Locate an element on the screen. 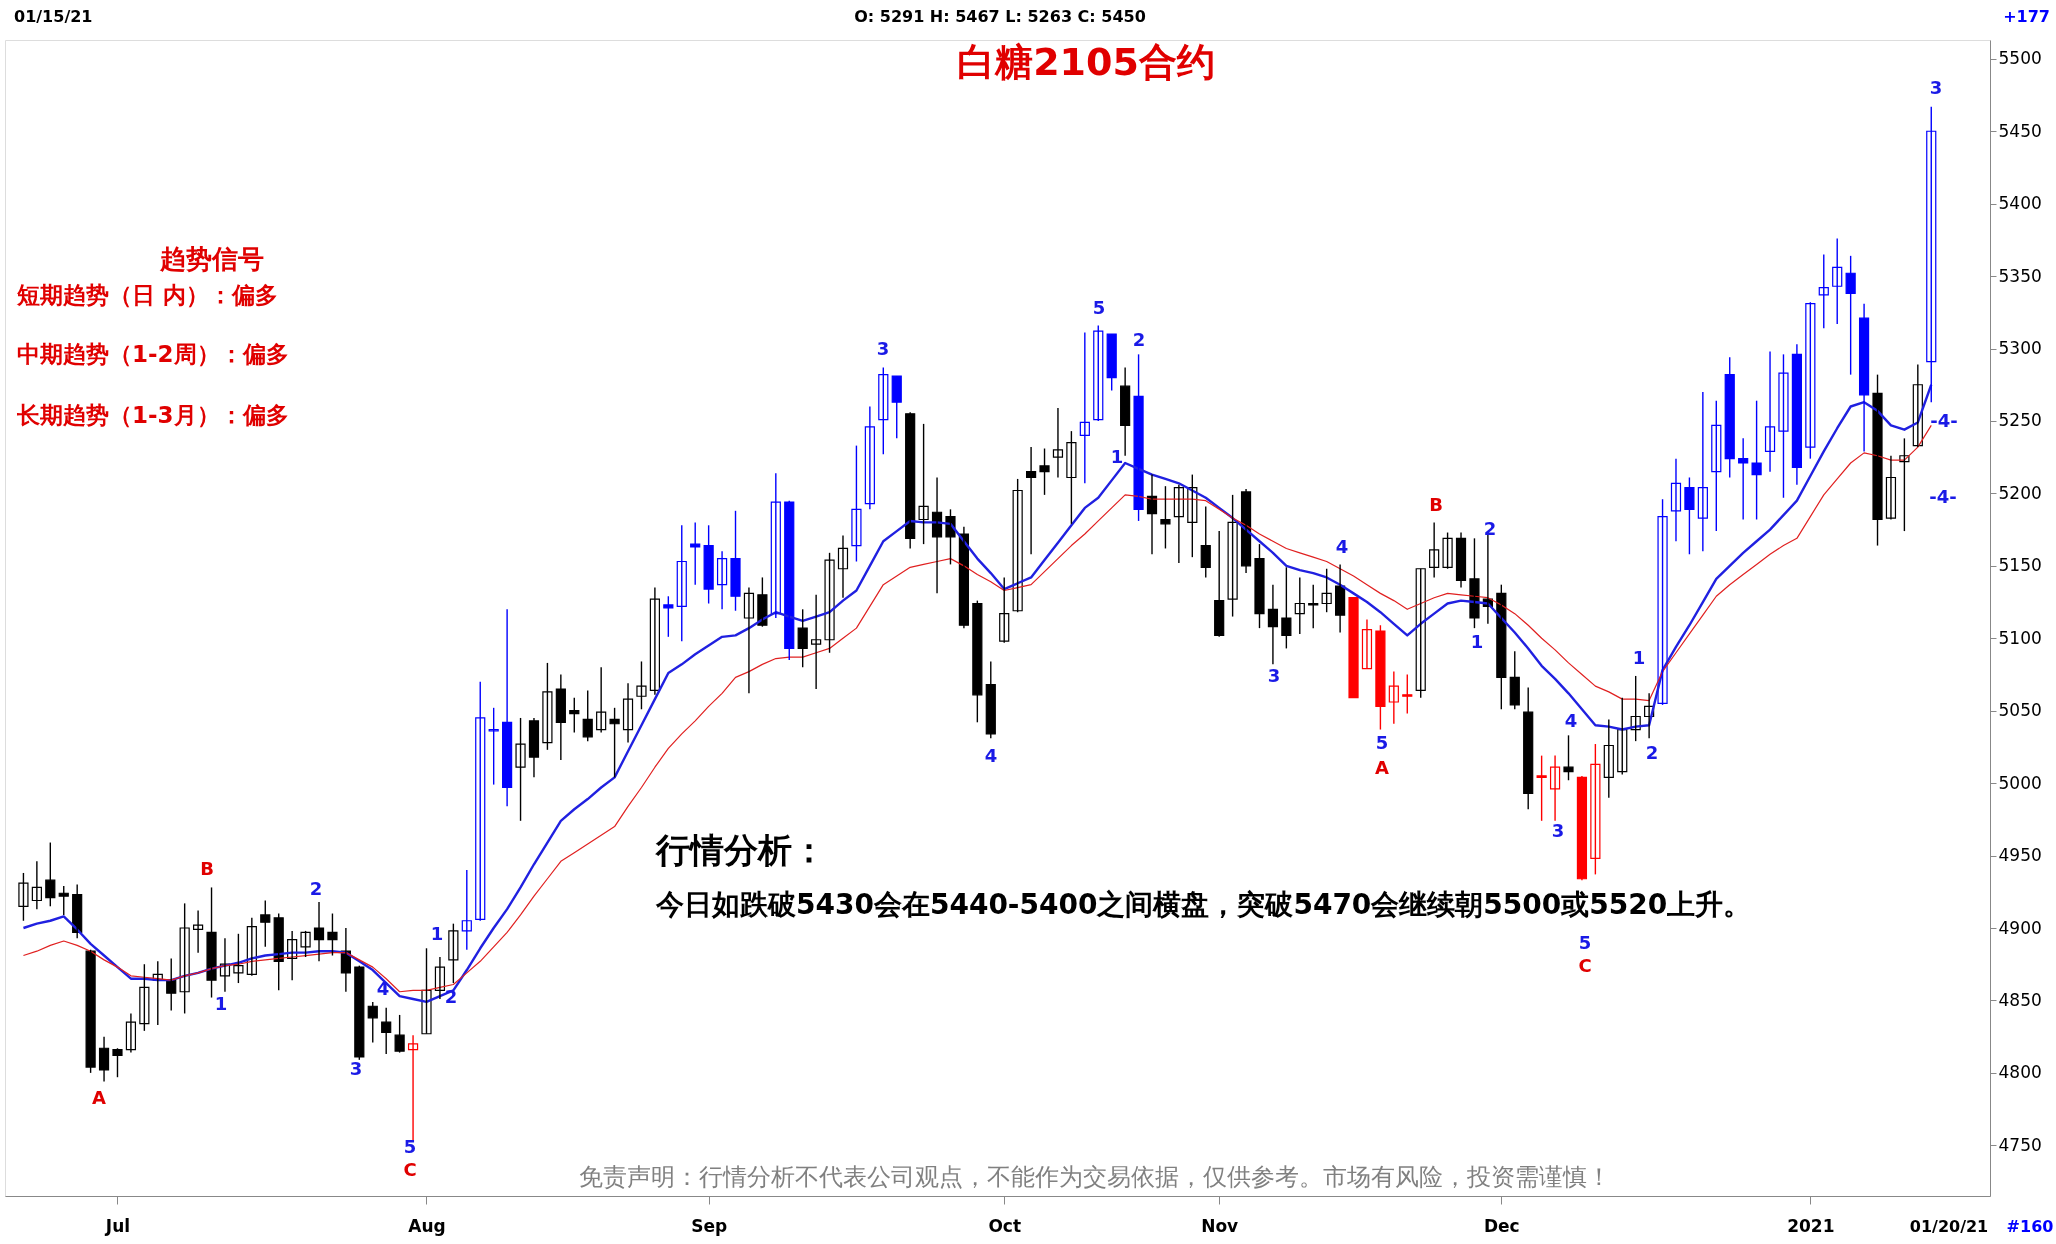 The width and height of the screenshot is (2056, 1244). y-tick-label: 5050 is located at coordinates (2020, 710).